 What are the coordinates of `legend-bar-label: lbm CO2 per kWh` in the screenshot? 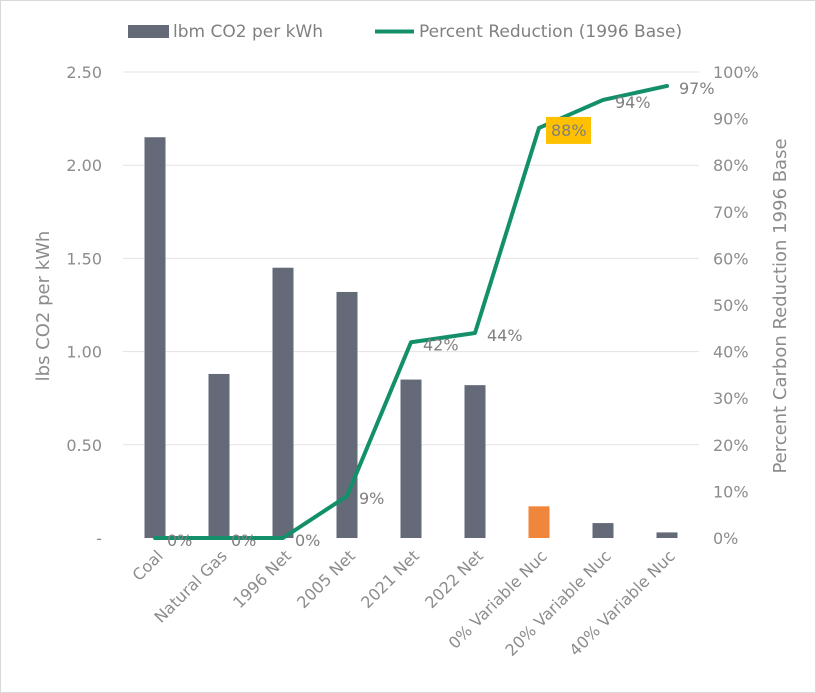 It's located at (248, 32).